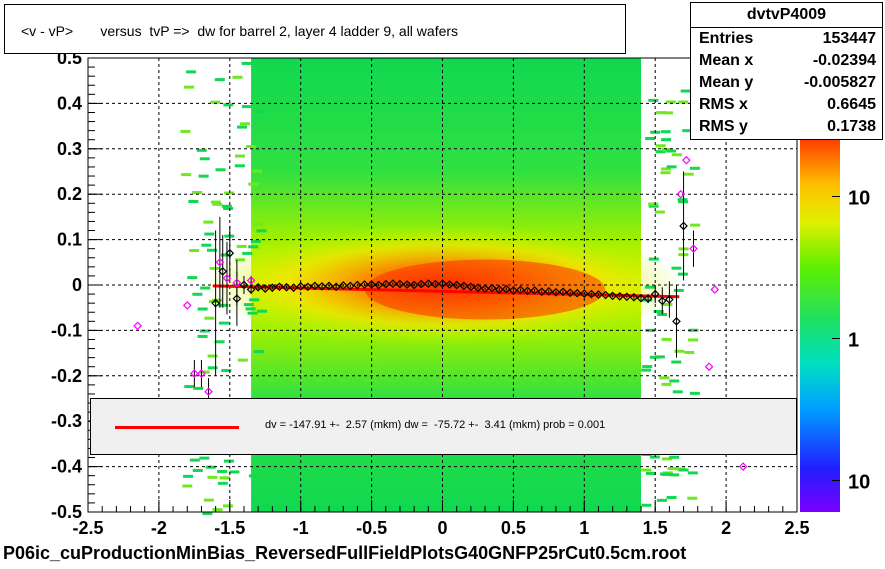 The height and width of the screenshot is (569, 885). What do you see at coordinates (839, 82) in the screenshot?
I see `stats-value: -0.005827` at bounding box center [839, 82].